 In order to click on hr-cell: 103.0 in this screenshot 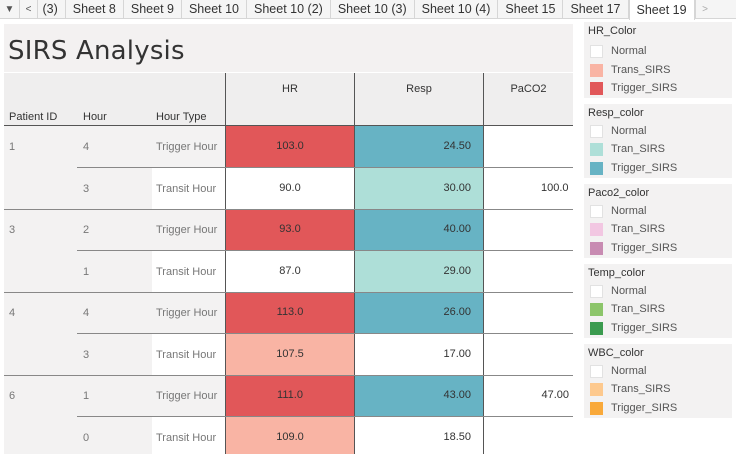, I will do `click(289, 146)`.